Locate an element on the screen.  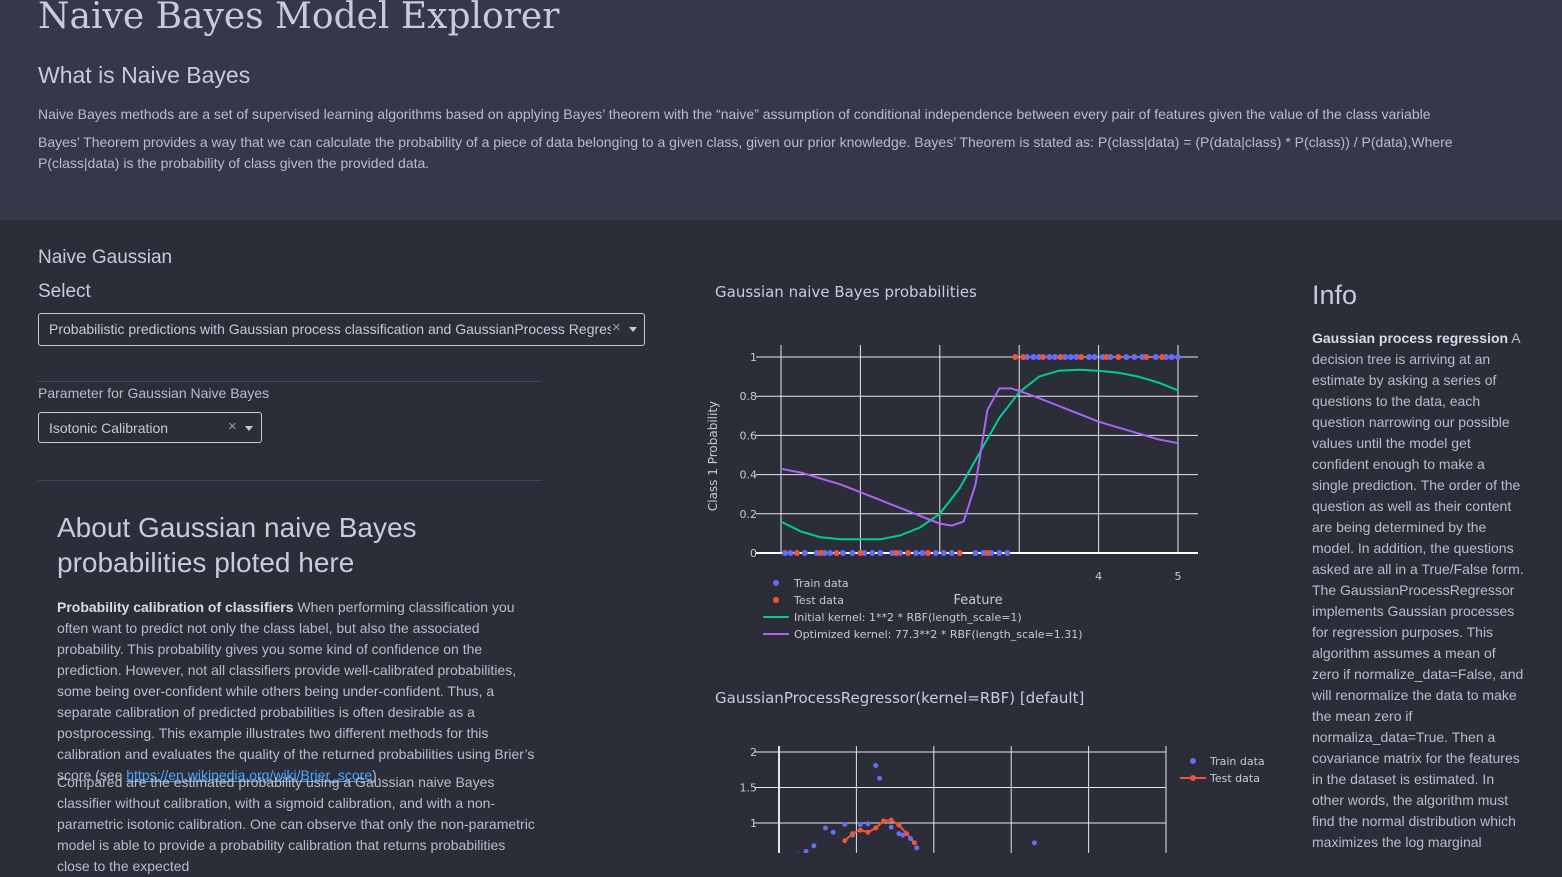
parameter-select-chevron-down-icon is located at coordinates (249, 428).